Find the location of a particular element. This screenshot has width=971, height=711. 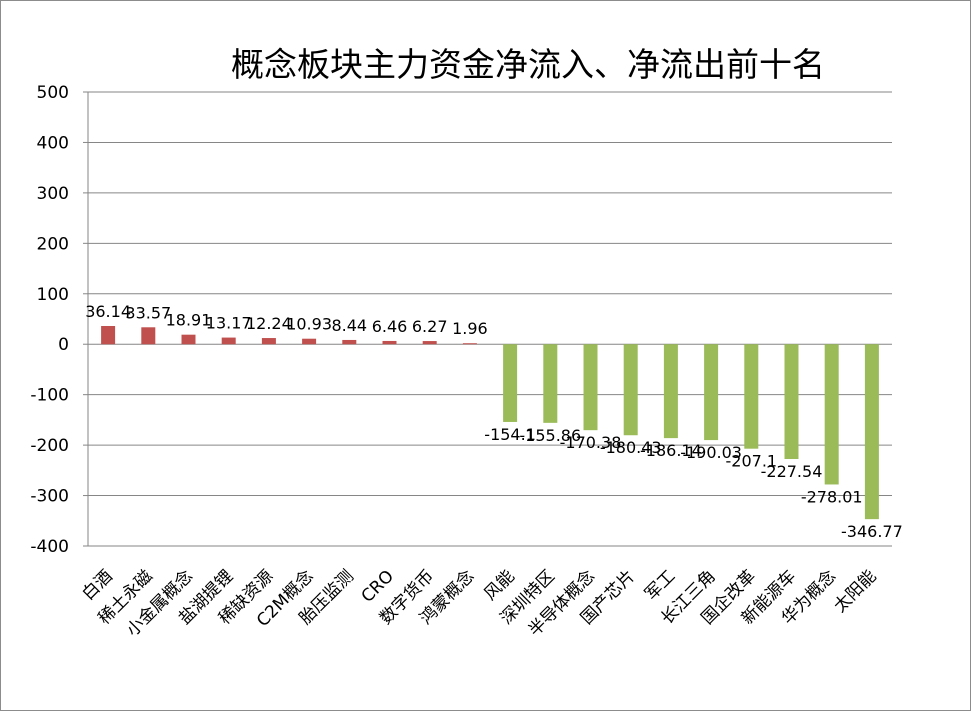

data-label: -190.03 is located at coordinates (711, 452).